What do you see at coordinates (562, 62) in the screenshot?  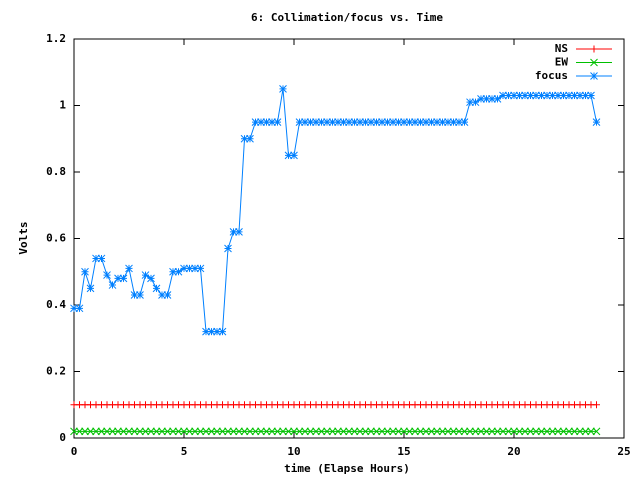 I see `legend-label: EW` at bounding box center [562, 62].